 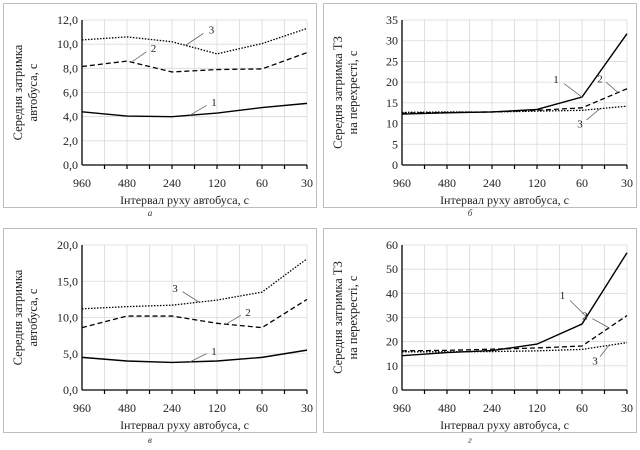 I want to click on caption-a: а, so click(x=150, y=213).